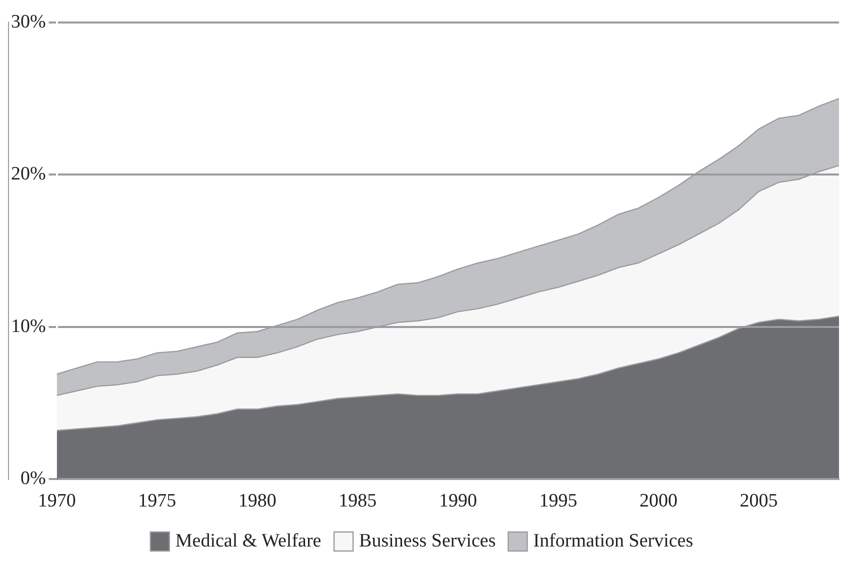 This screenshot has height=569, width=851. What do you see at coordinates (248, 541) in the screenshot?
I see `legend-label: Medical & Welfare` at bounding box center [248, 541].